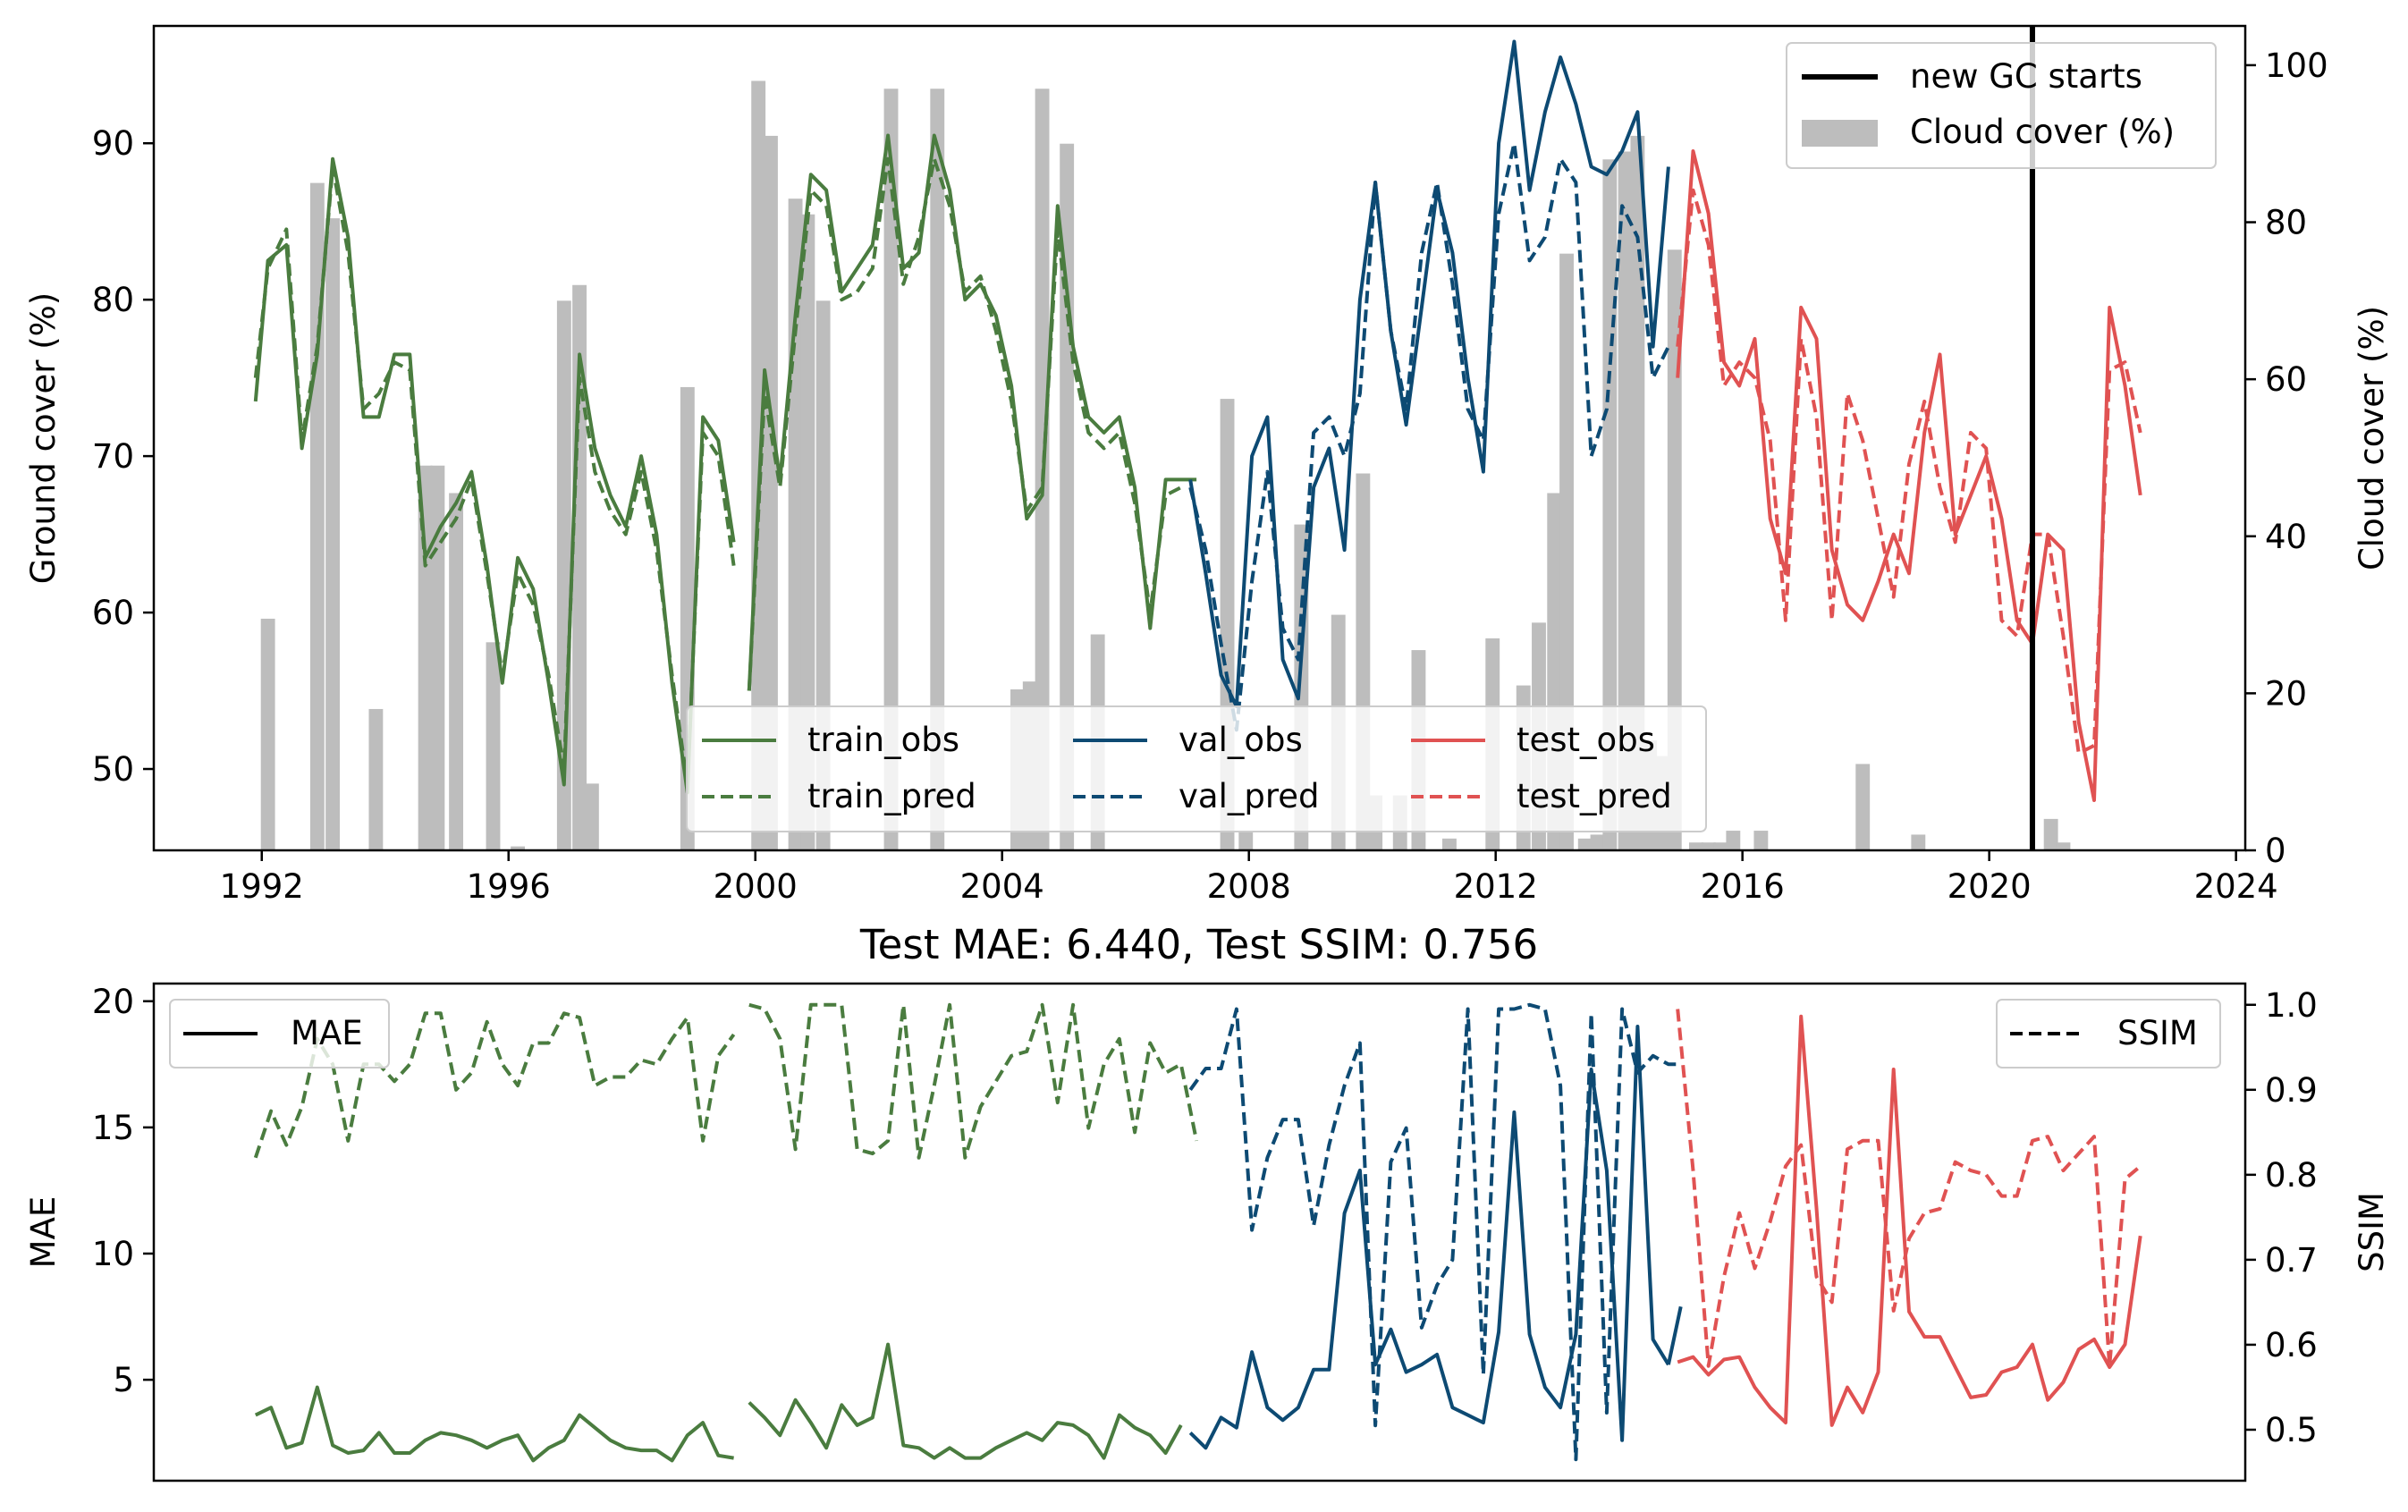 The height and width of the screenshot is (1512, 2408). What do you see at coordinates (2286, 537) in the screenshot?
I see `y2-tick-label: 40` at bounding box center [2286, 537].